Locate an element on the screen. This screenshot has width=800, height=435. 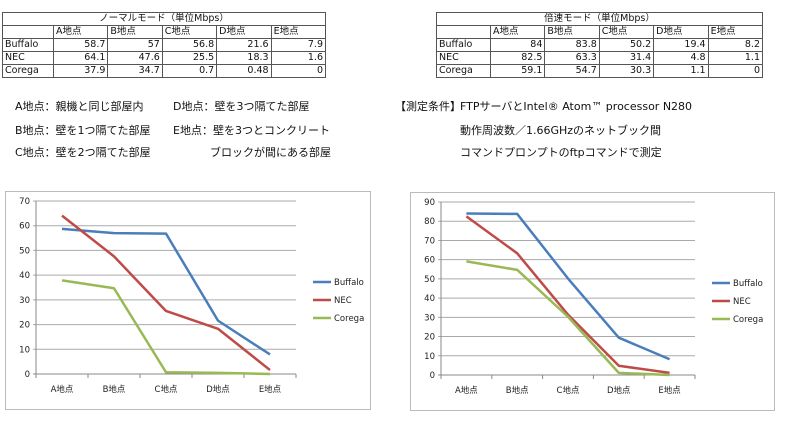
condition-line-3: コマンドプロンプトのftpコマンドで測定 is located at coordinates (561, 152).